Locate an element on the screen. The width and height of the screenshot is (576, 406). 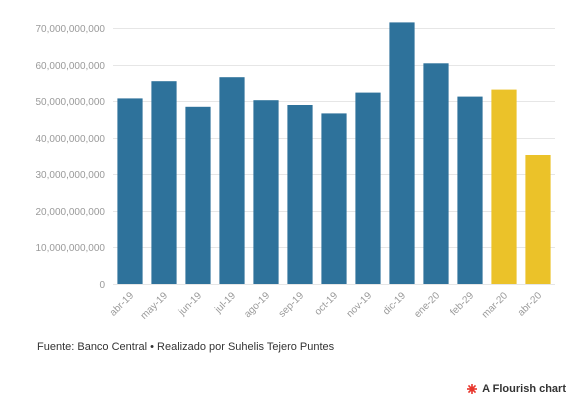
y-tick-label: 50,000,000,000 is located at coordinates (70, 102).